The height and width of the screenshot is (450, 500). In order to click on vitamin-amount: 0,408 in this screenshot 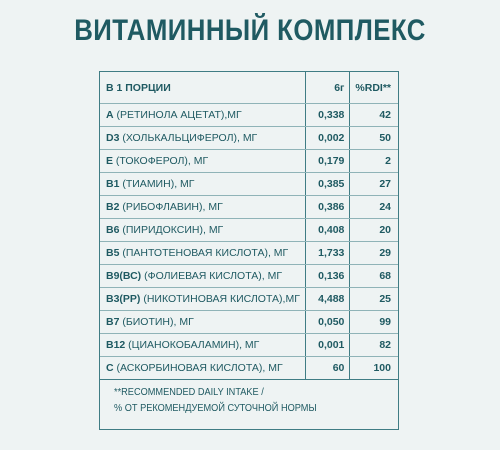, I will do `click(328, 230)`.